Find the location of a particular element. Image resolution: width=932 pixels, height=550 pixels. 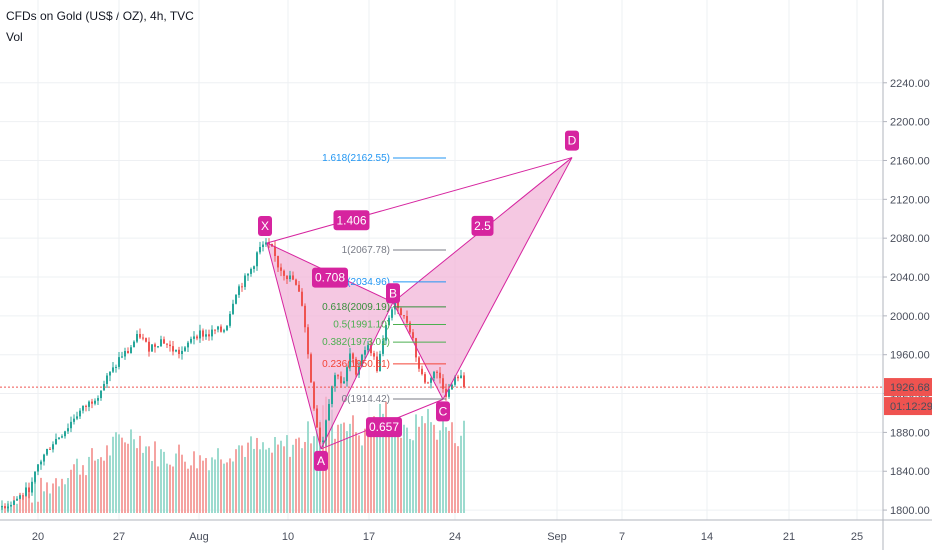

y-tick-label: 2240.00 is located at coordinates (910, 84).